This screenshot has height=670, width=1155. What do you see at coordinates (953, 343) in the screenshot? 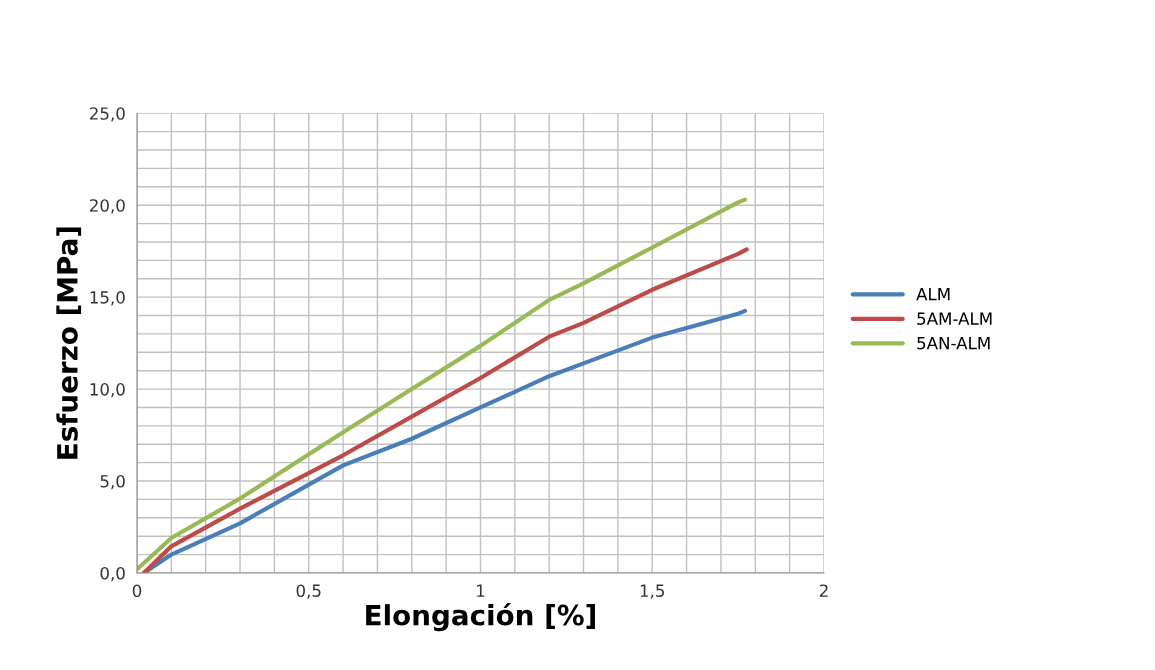
I see `legend-label: 5AN-ALM` at bounding box center [953, 343].